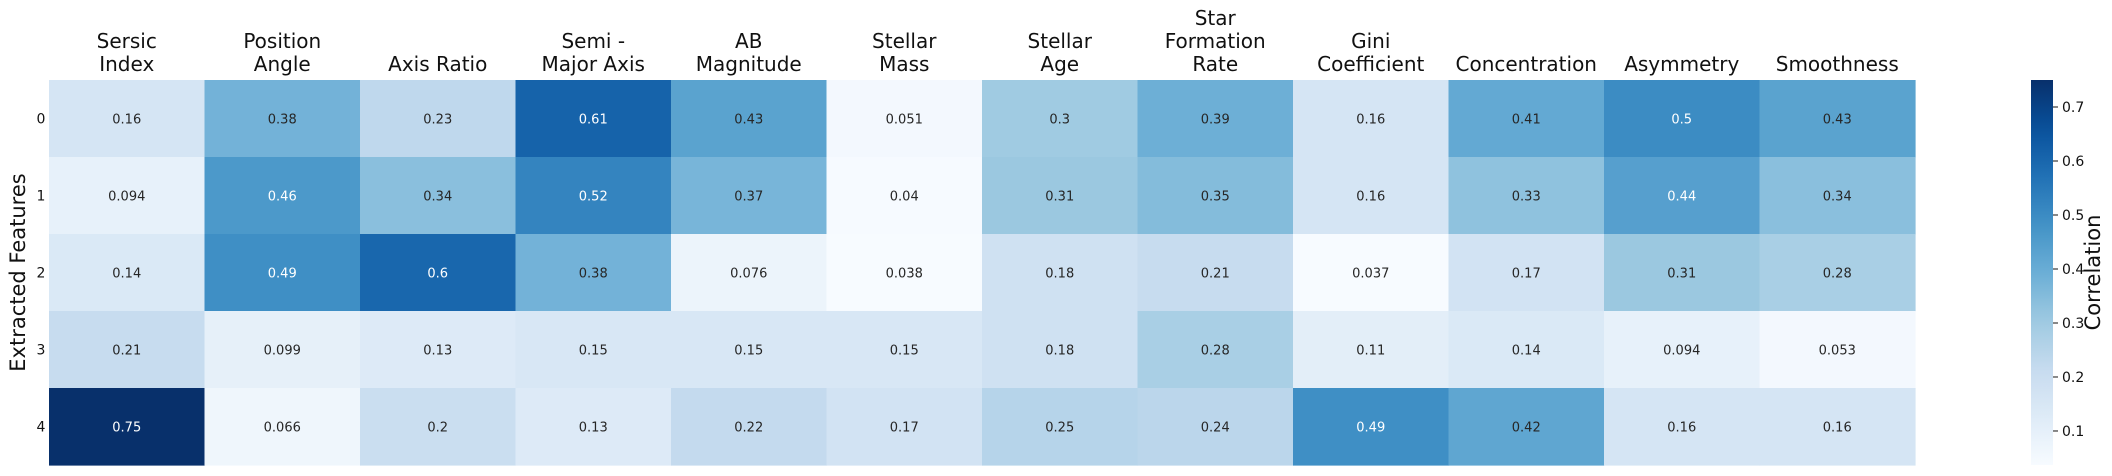 This screenshot has width=2112, height=476. I want to click on cell-value-label: 0.038, so click(904, 274).